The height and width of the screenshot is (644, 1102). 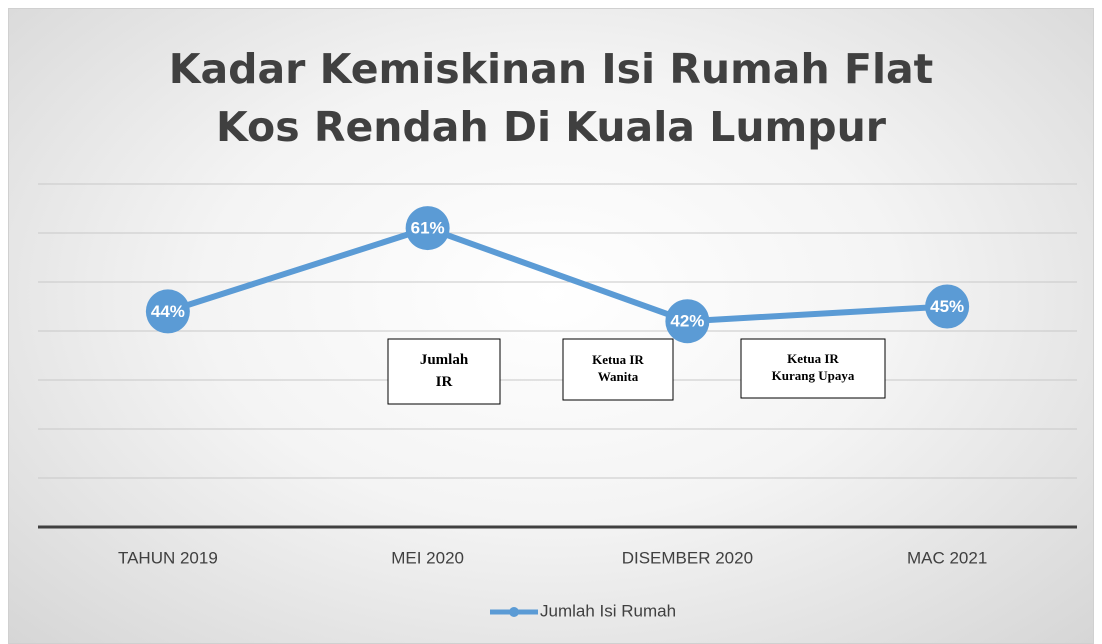 I want to click on series-line, so click(x=557, y=275).